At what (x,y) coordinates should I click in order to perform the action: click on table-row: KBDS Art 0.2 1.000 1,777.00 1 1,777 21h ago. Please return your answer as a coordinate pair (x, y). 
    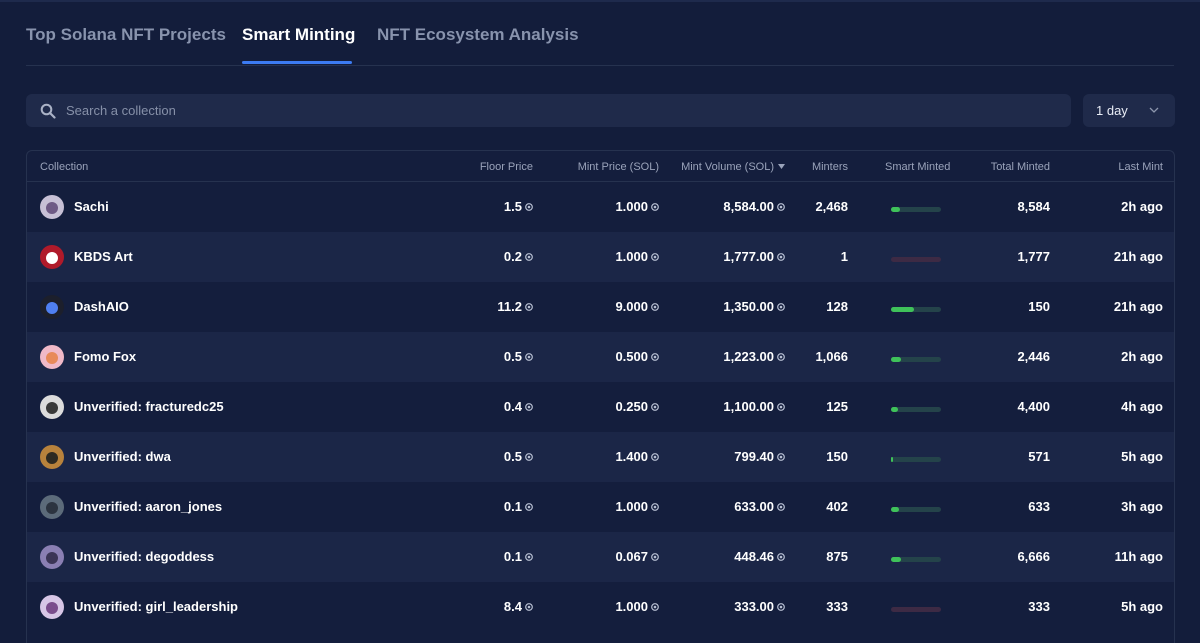
    Looking at the image, I should click on (600, 257).